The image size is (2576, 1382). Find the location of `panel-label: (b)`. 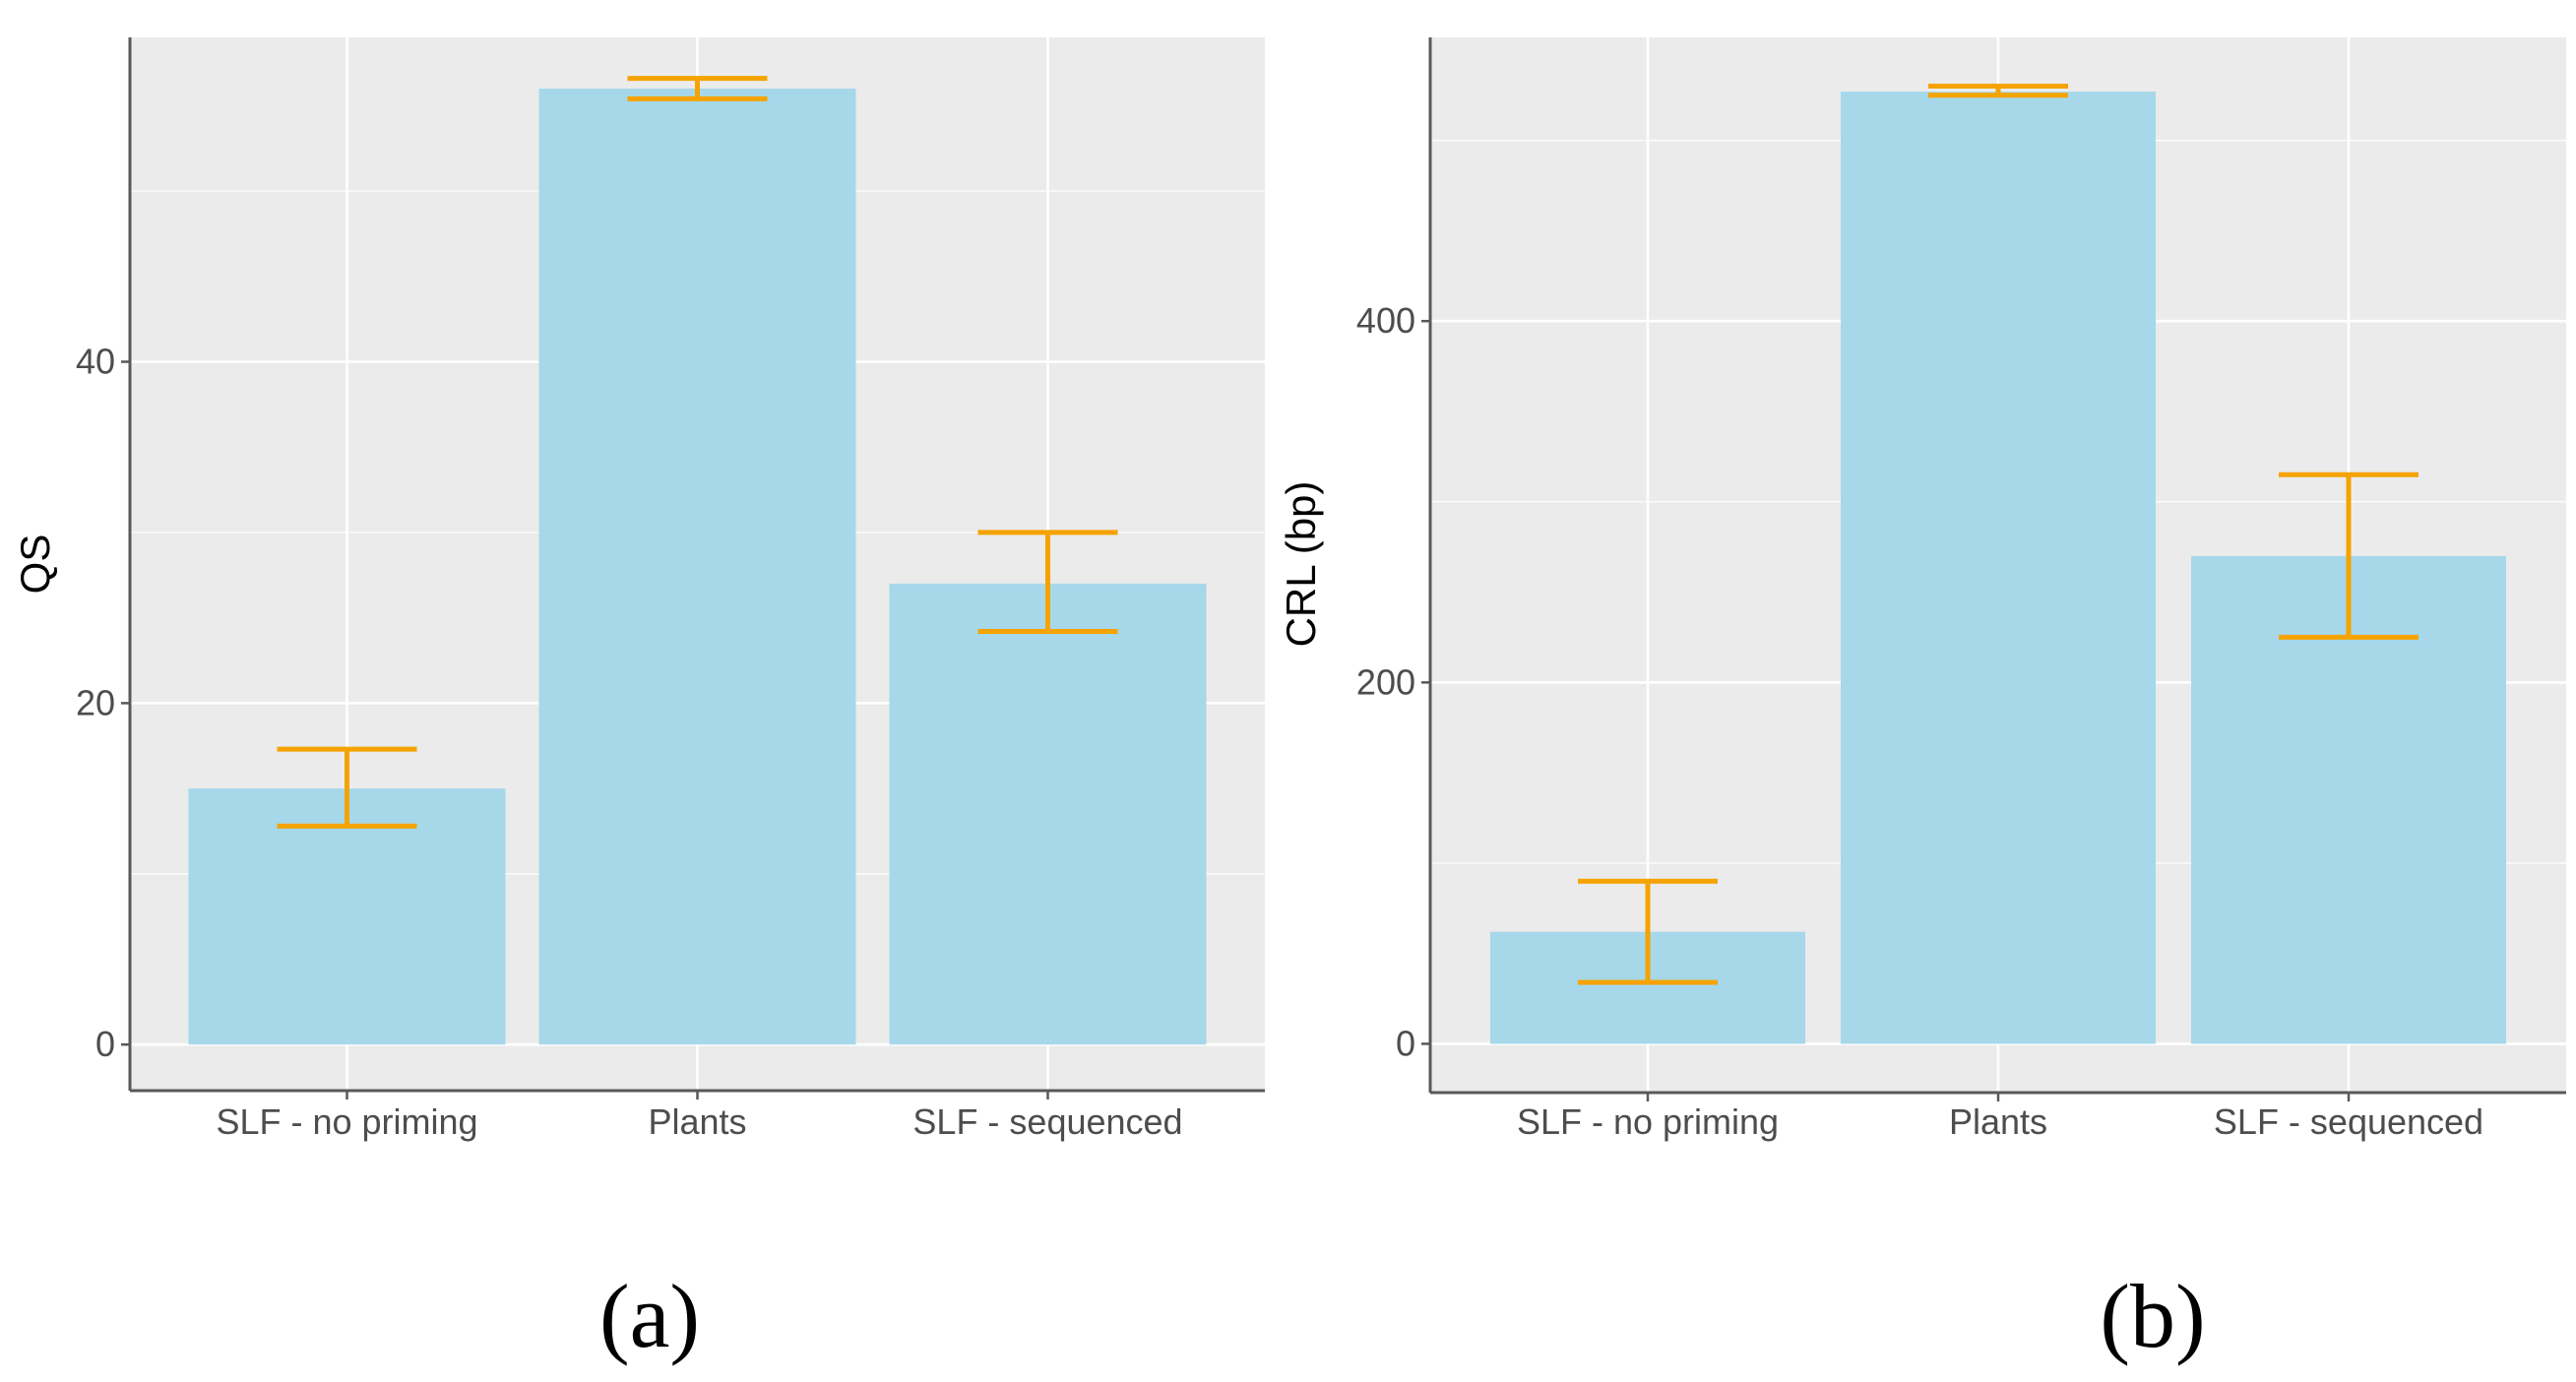

panel-label: (b) is located at coordinates (2152, 1316).